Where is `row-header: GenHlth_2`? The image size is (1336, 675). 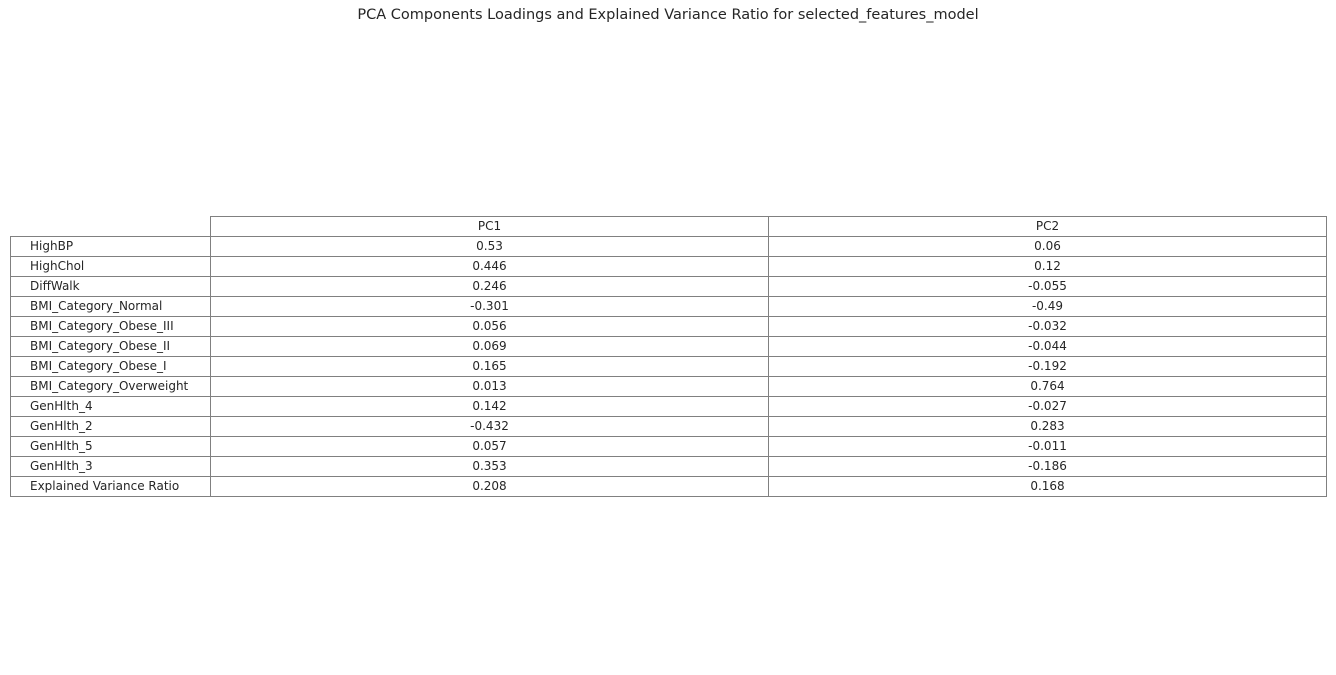 row-header: GenHlth_2 is located at coordinates (110, 426).